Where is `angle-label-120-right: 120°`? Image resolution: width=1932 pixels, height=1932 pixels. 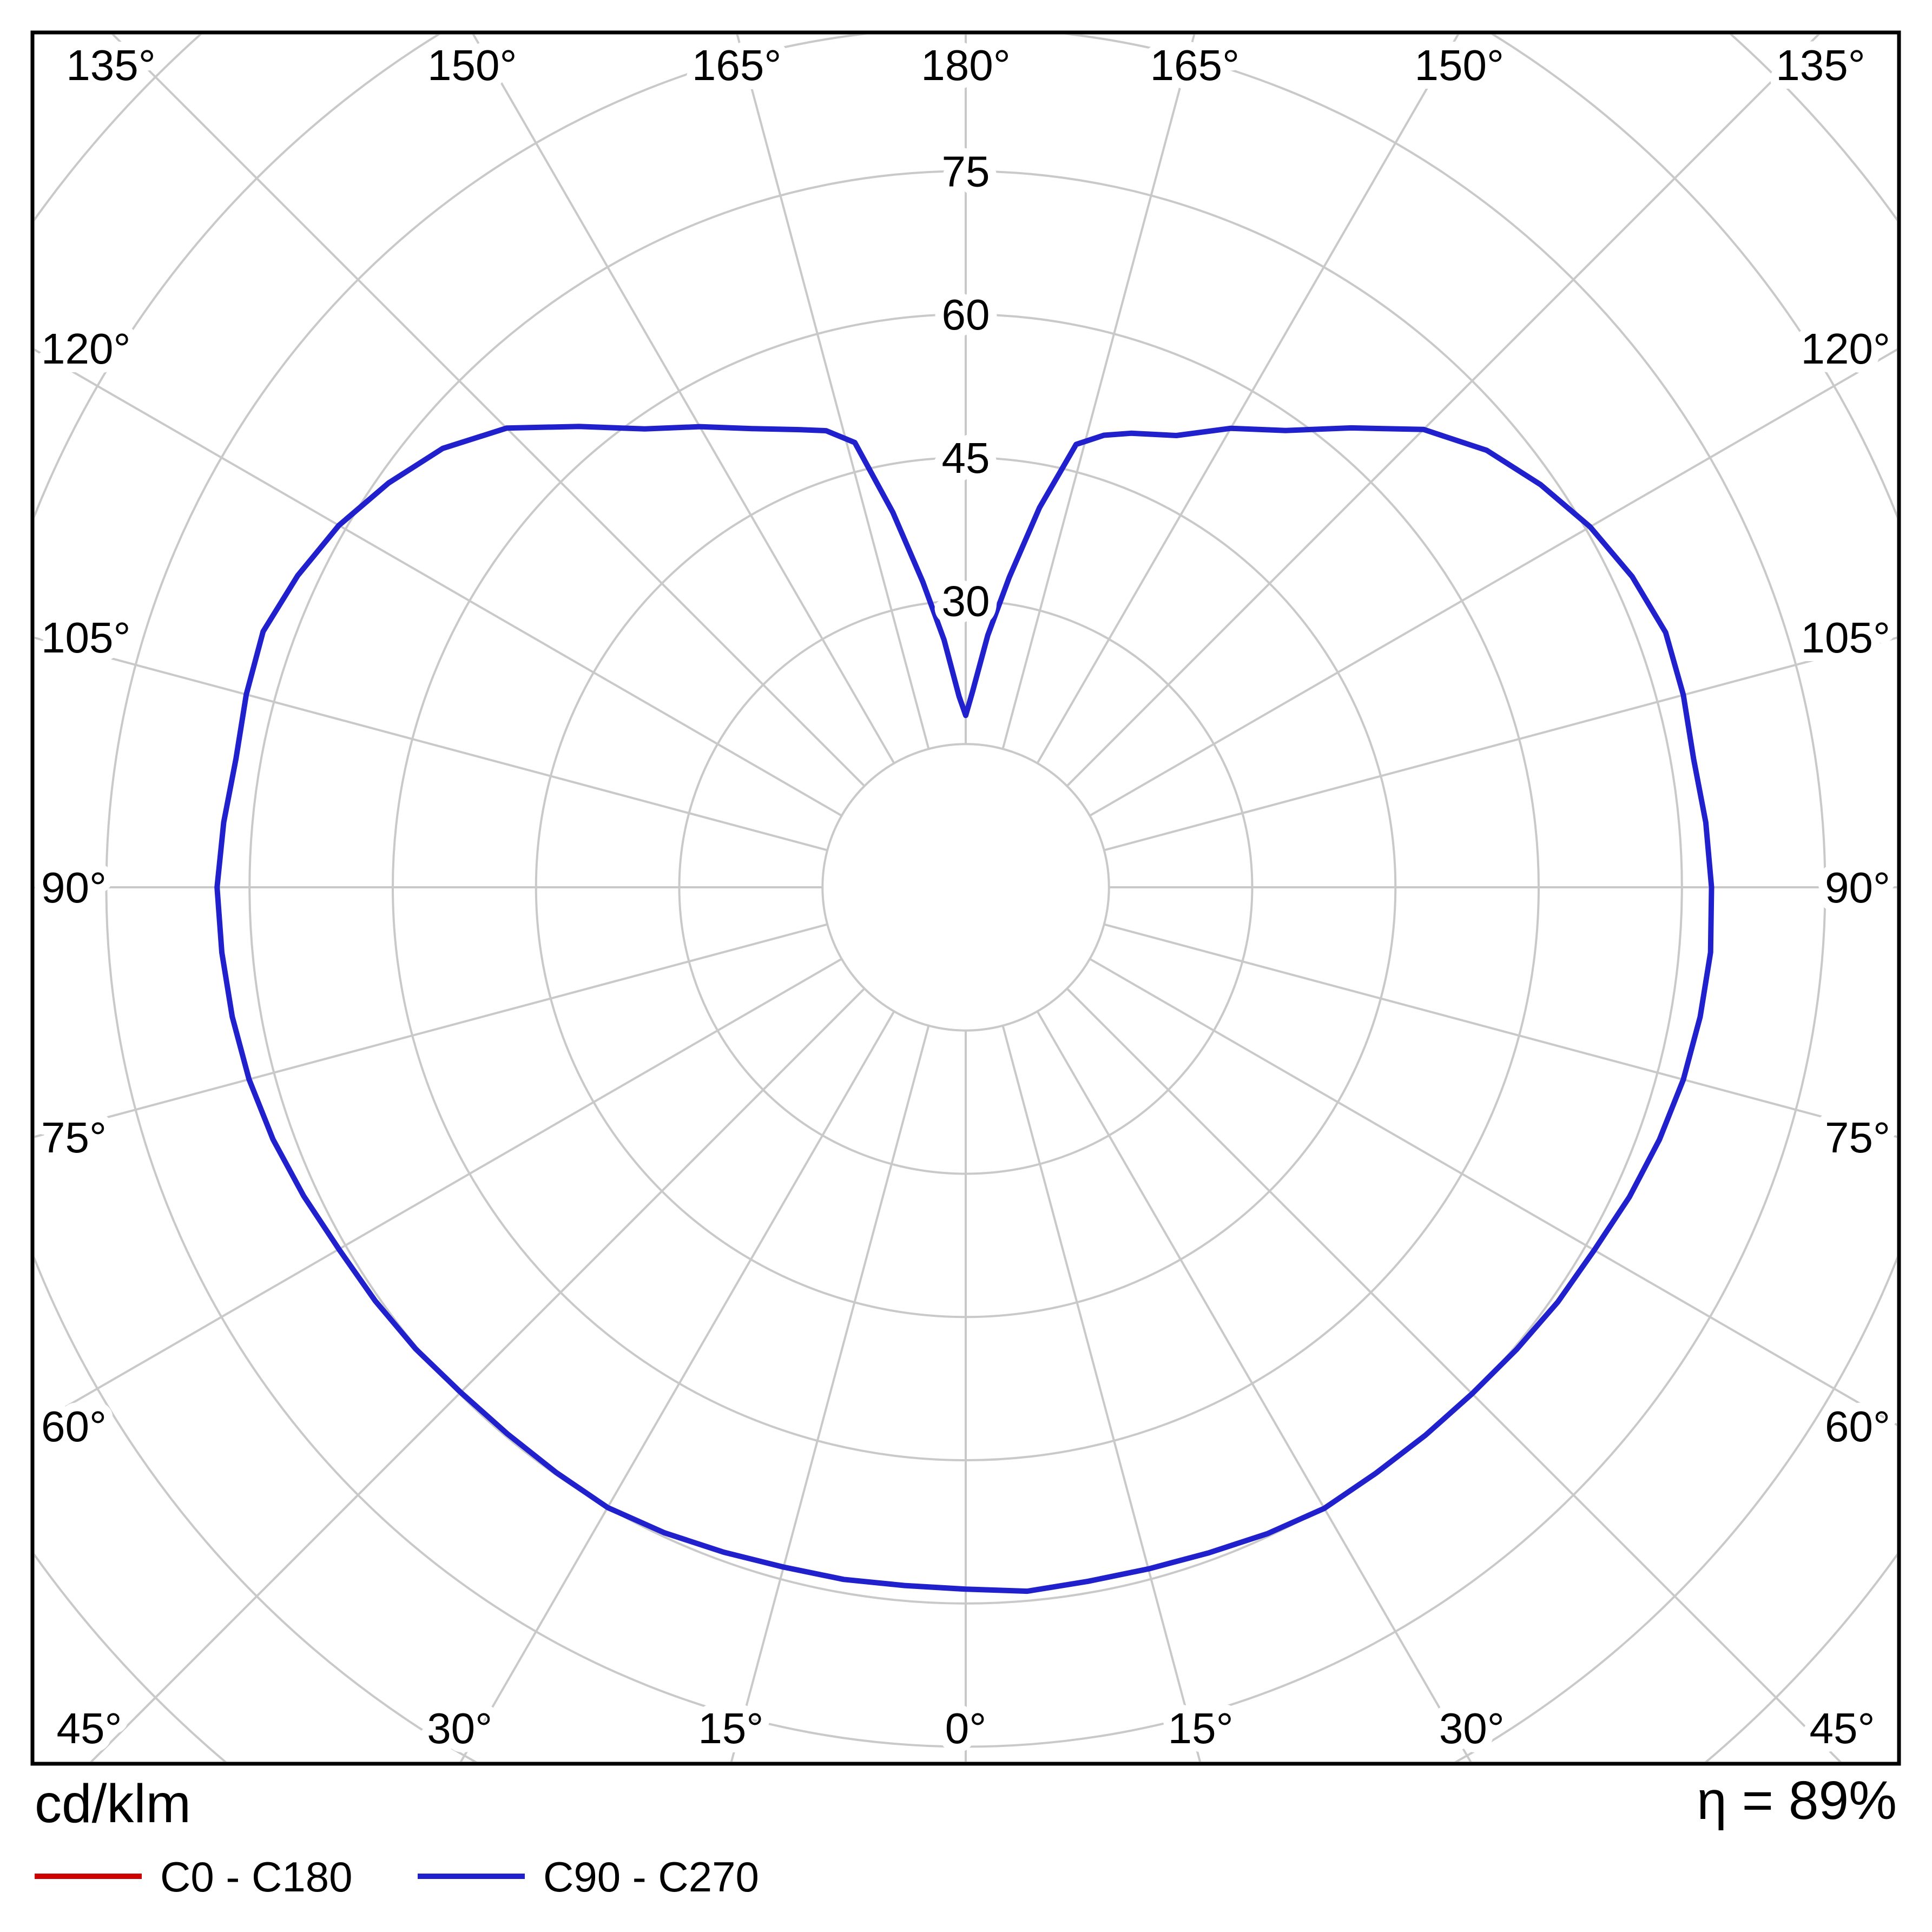
angle-label-120-right: 120° is located at coordinates (1845, 349).